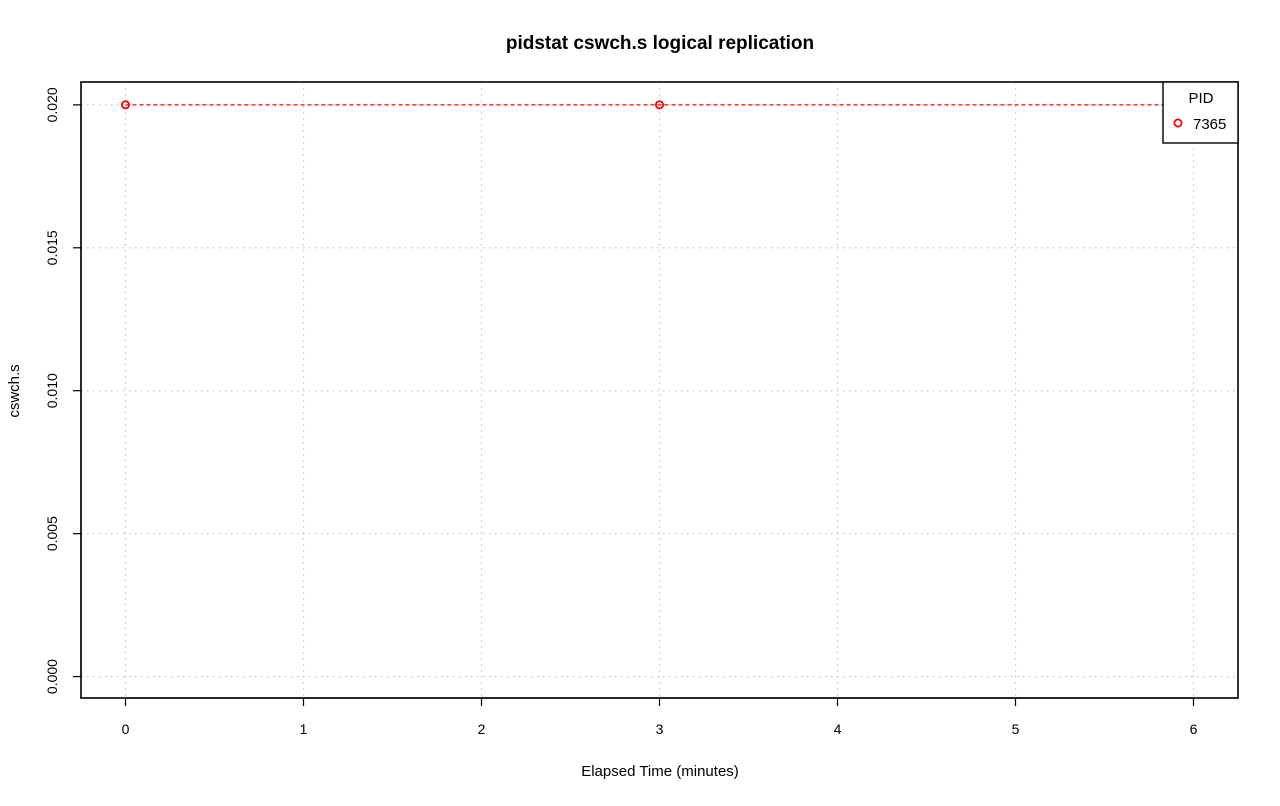 Image resolution: width=1280 pixels, height=806 pixels. I want to click on y-tick-label: 0.015, so click(52, 247).